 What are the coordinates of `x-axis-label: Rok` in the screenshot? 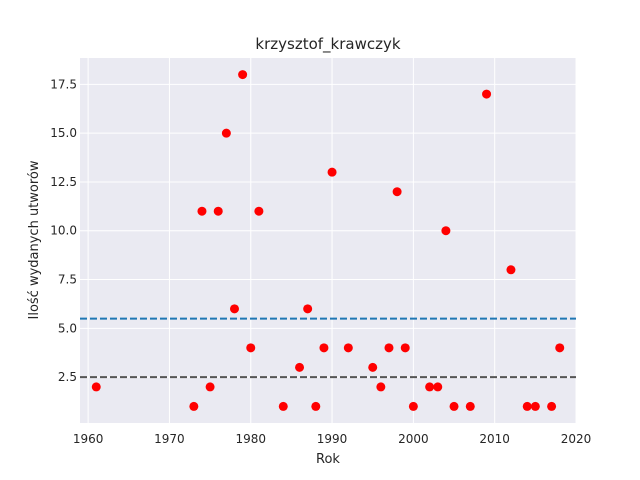 It's located at (328, 459).